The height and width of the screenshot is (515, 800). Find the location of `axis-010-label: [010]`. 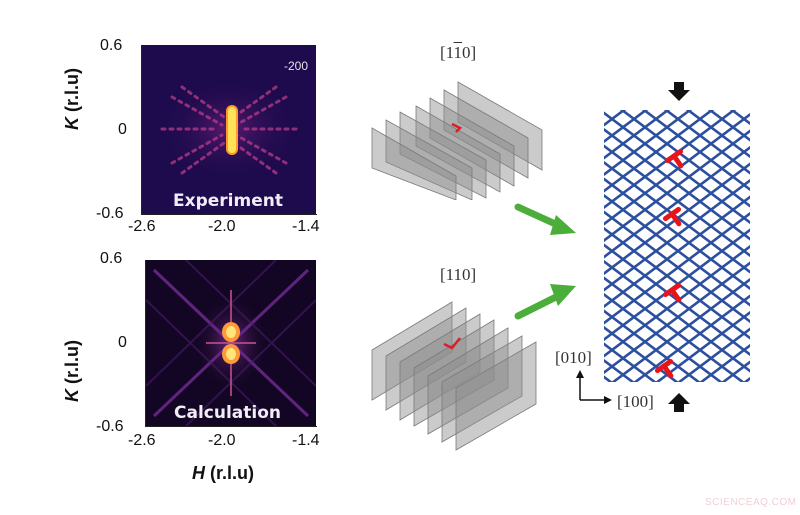

axis-010-label: [010] is located at coordinates (573, 357).